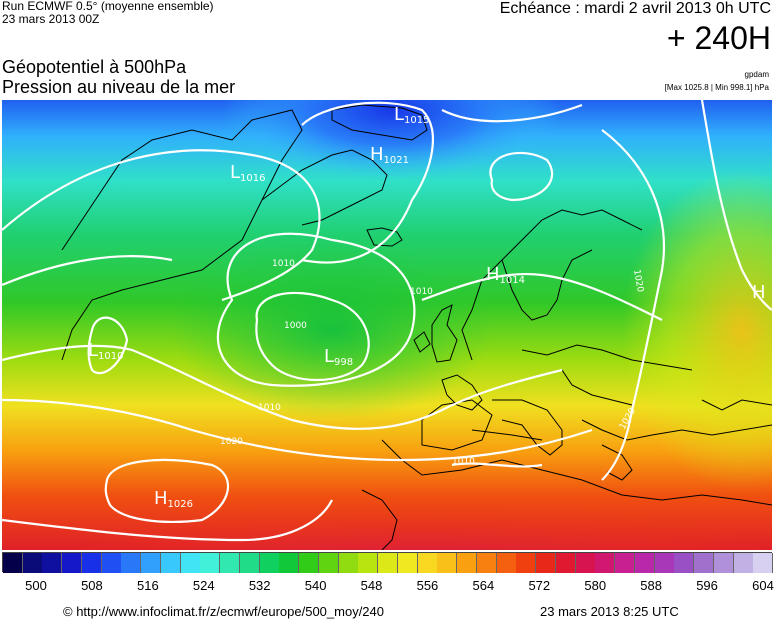 Image resolution: width=774 pixels, height=623 pixels. I want to click on legend-tick-label: 540, so click(315, 585).